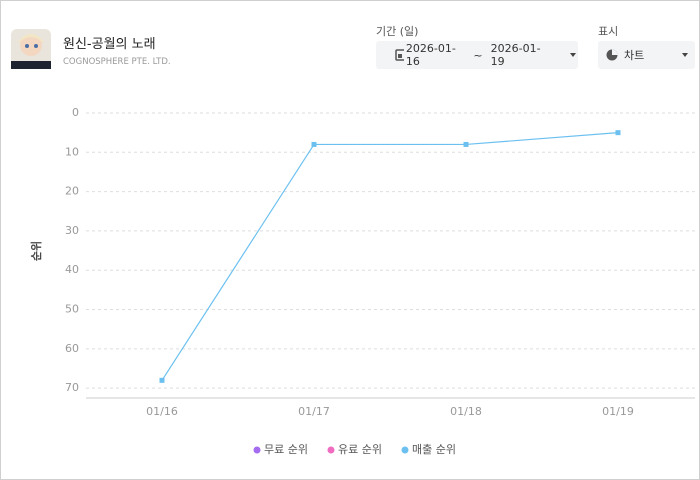  What do you see at coordinates (466, 411) in the screenshot?
I see `x-tick-label: 01/18` at bounding box center [466, 411].